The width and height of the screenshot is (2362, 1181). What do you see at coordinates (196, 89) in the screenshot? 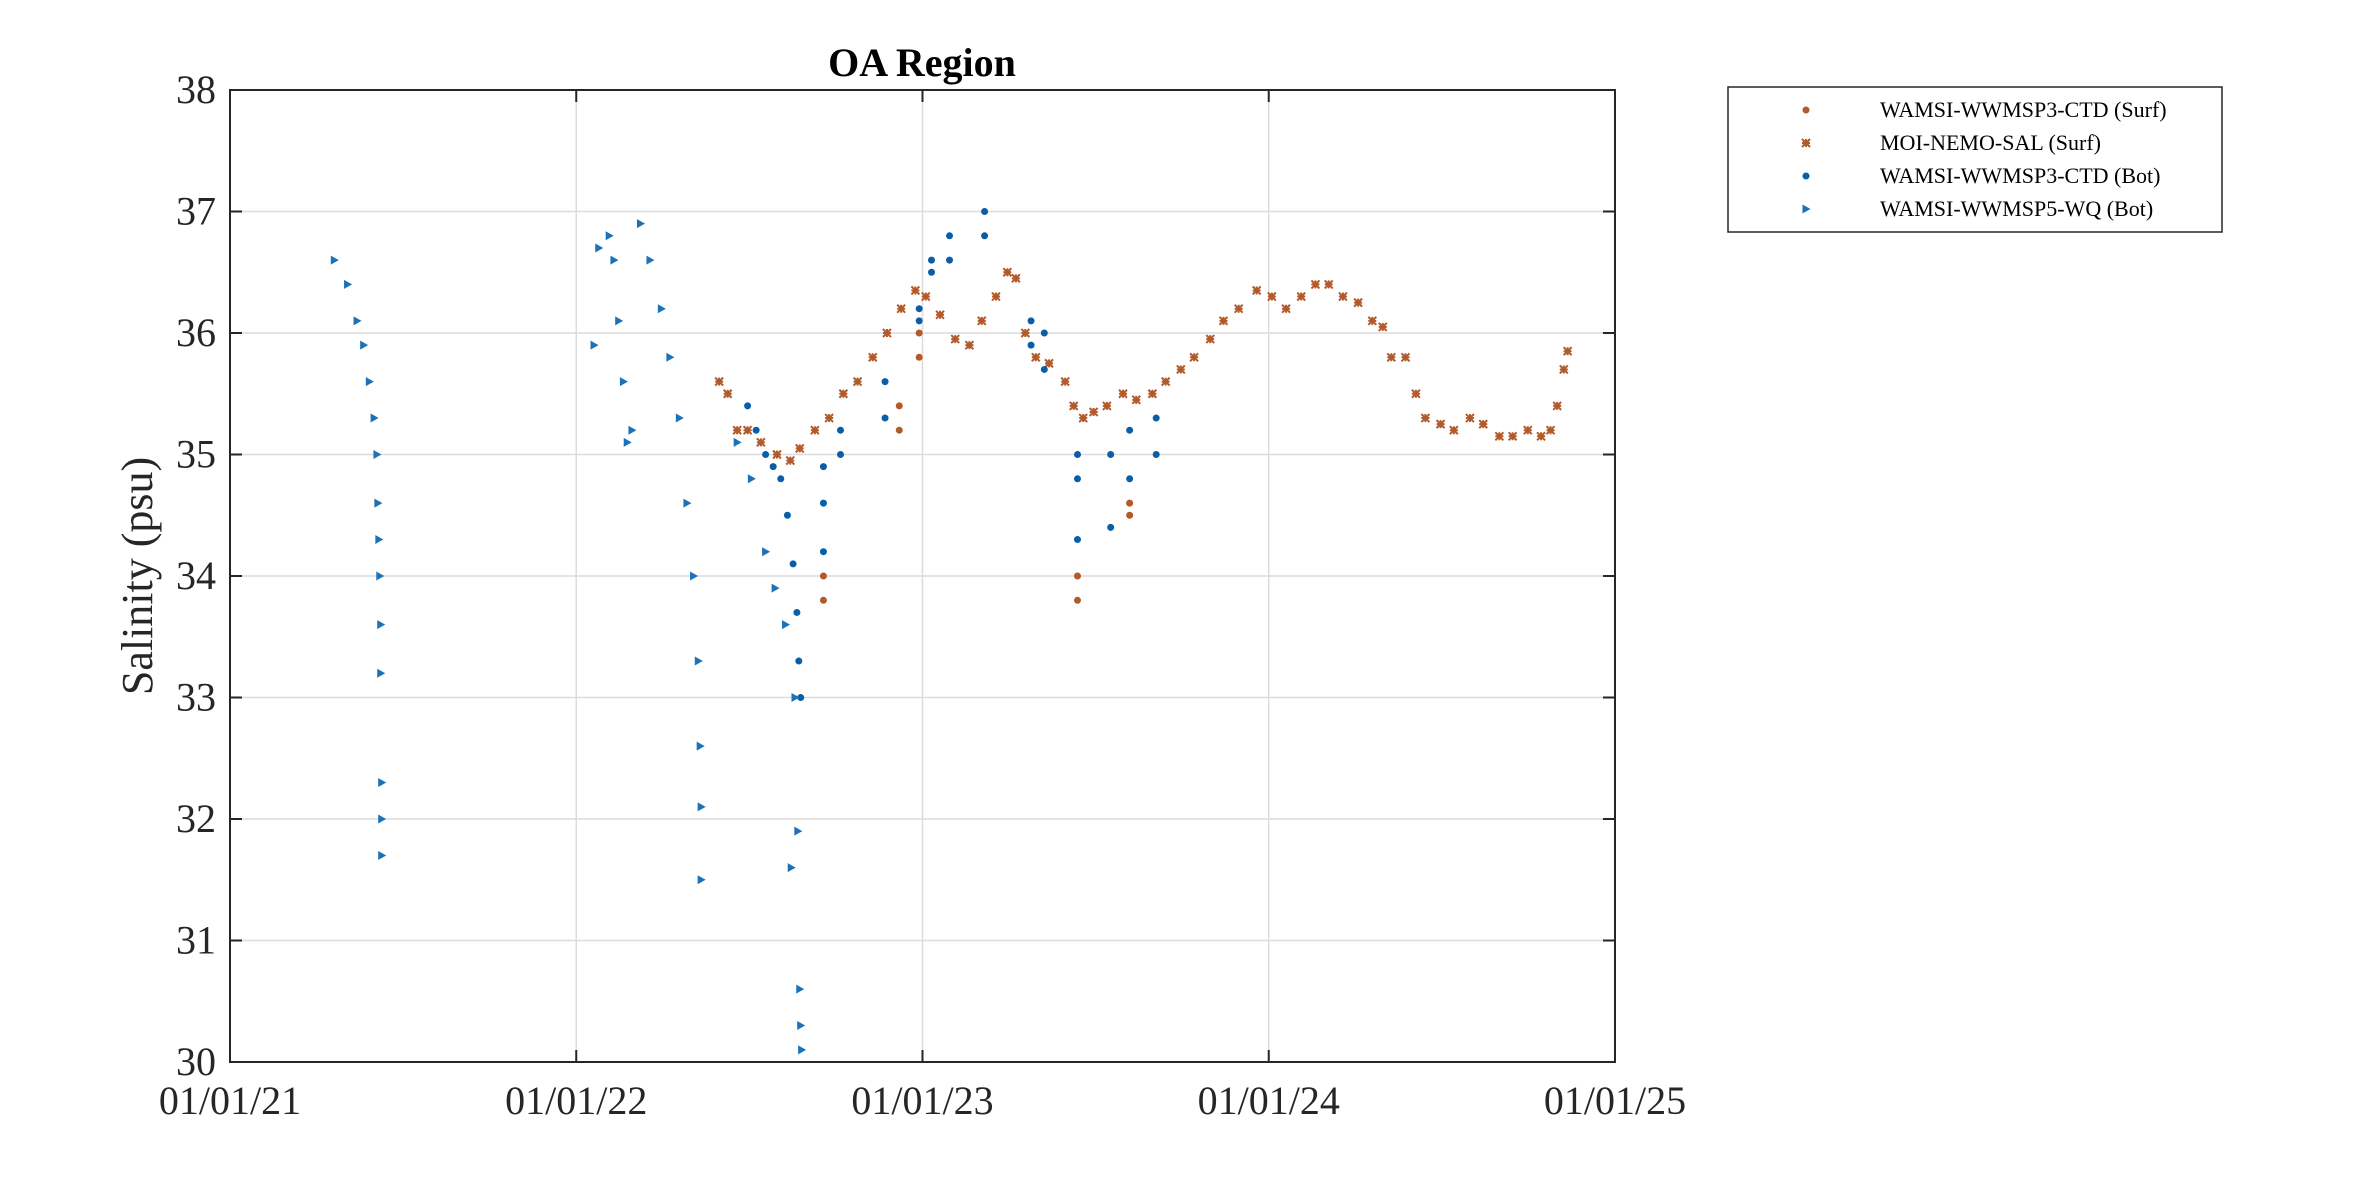
I see `y-tick-label: 38` at bounding box center [196, 89].